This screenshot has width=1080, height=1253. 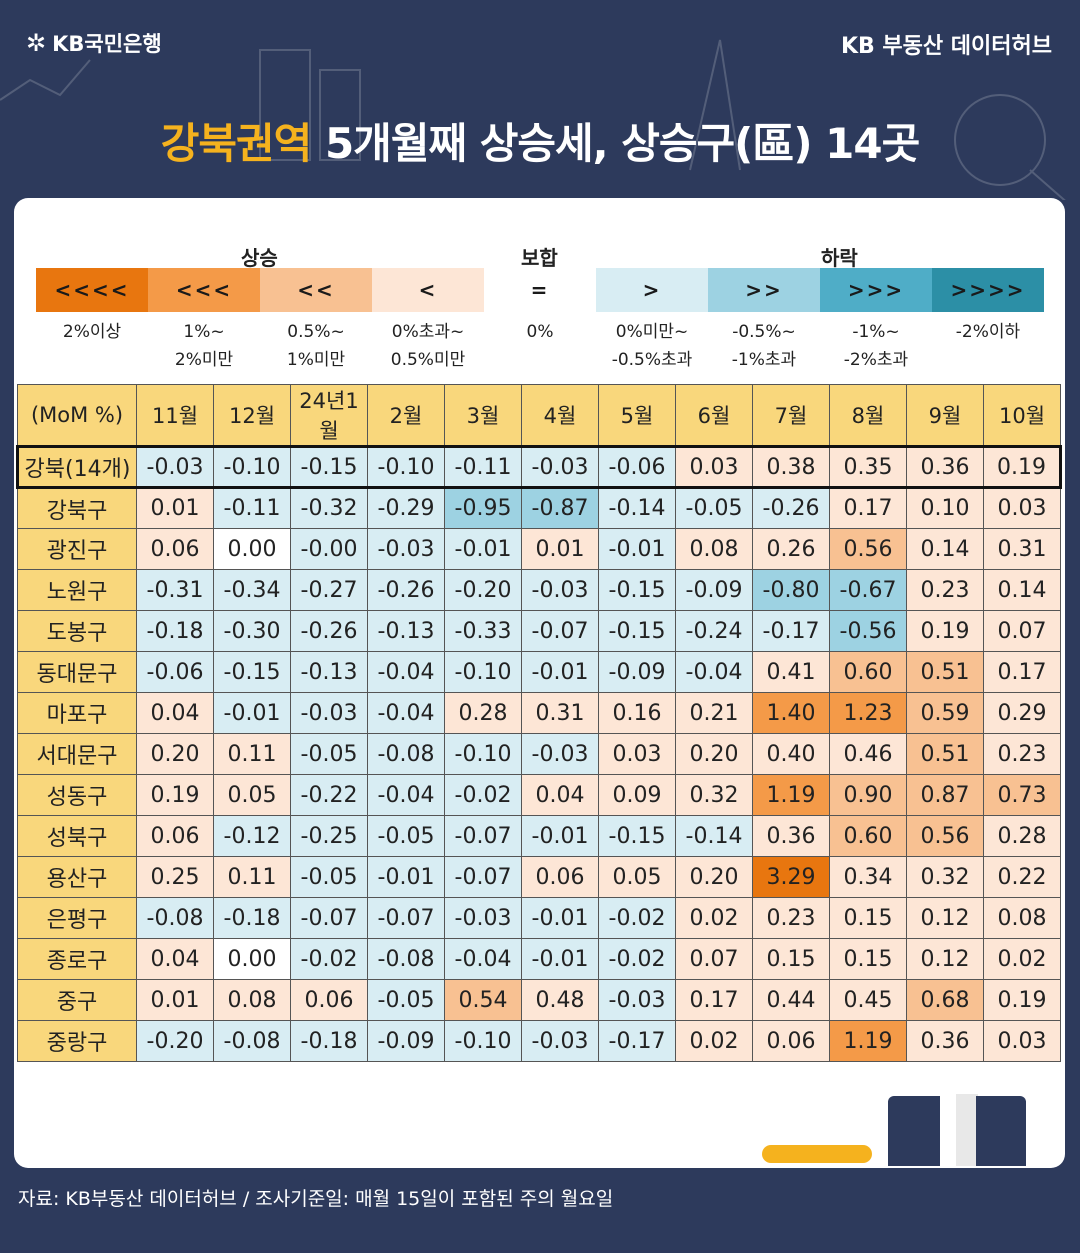 I want to click on value-cell: 1.19, so click(x=791, y=795).